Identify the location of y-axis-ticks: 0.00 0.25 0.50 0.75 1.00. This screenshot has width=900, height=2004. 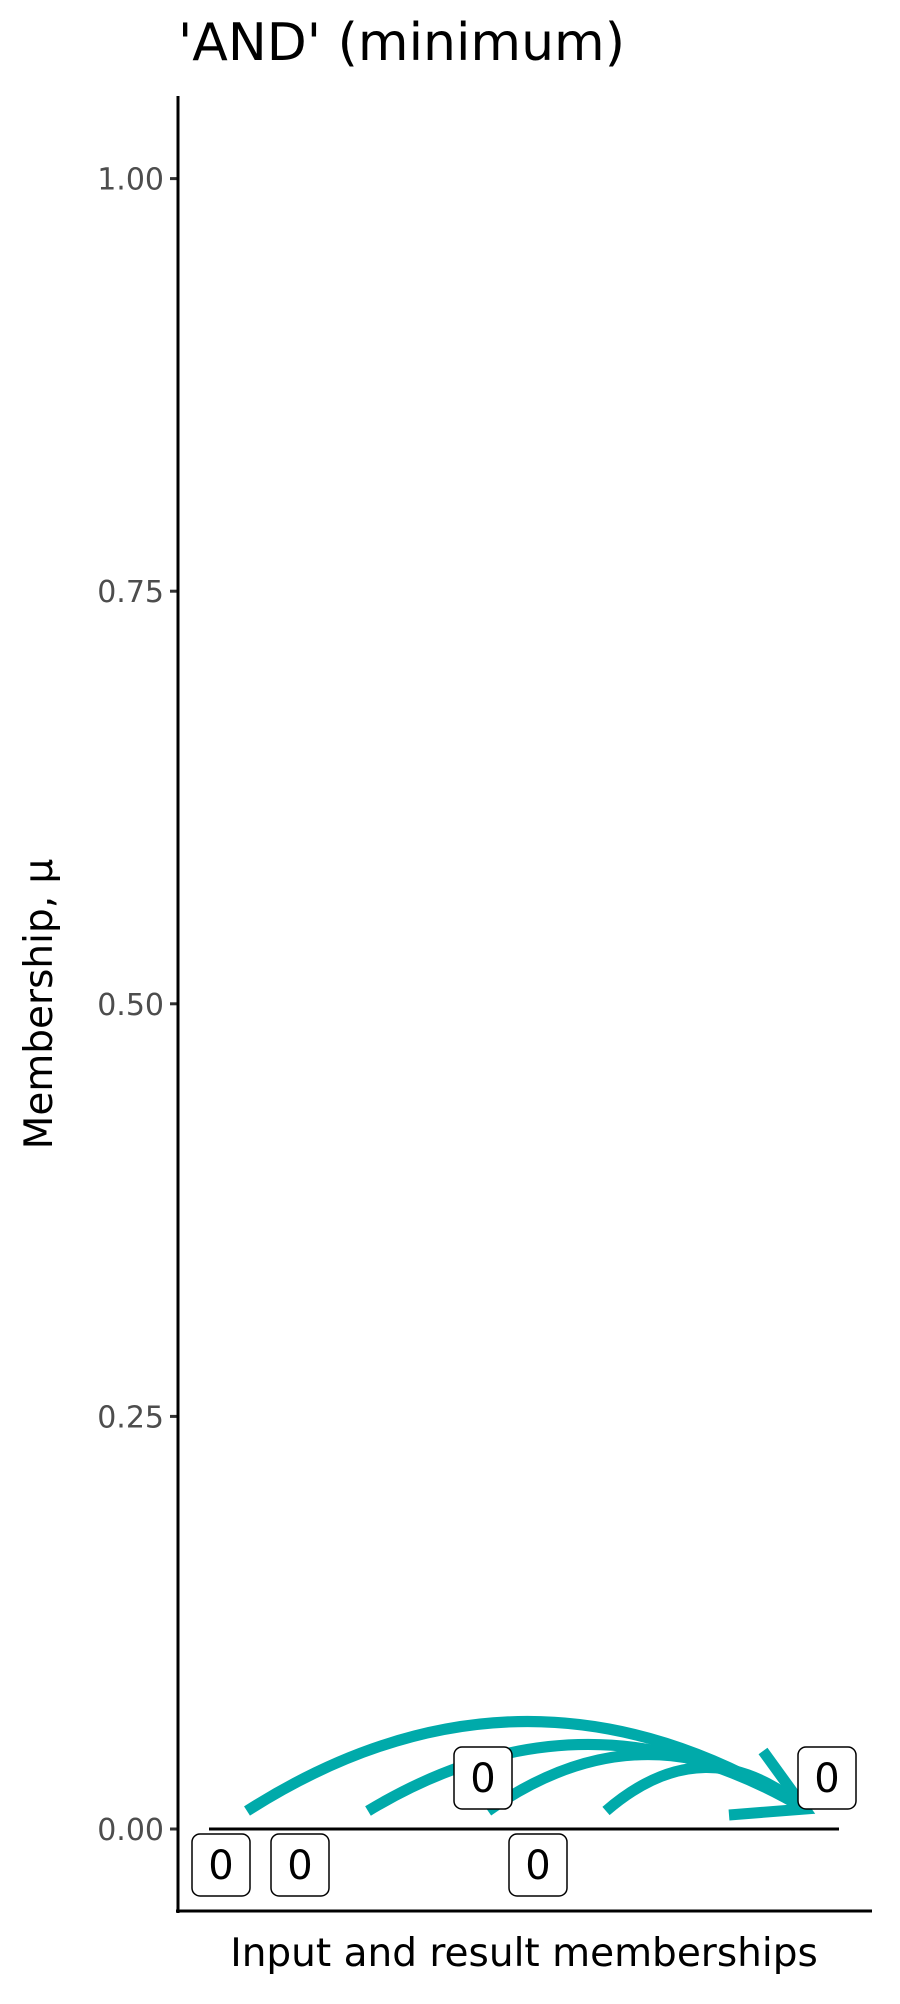
(137, 1005).